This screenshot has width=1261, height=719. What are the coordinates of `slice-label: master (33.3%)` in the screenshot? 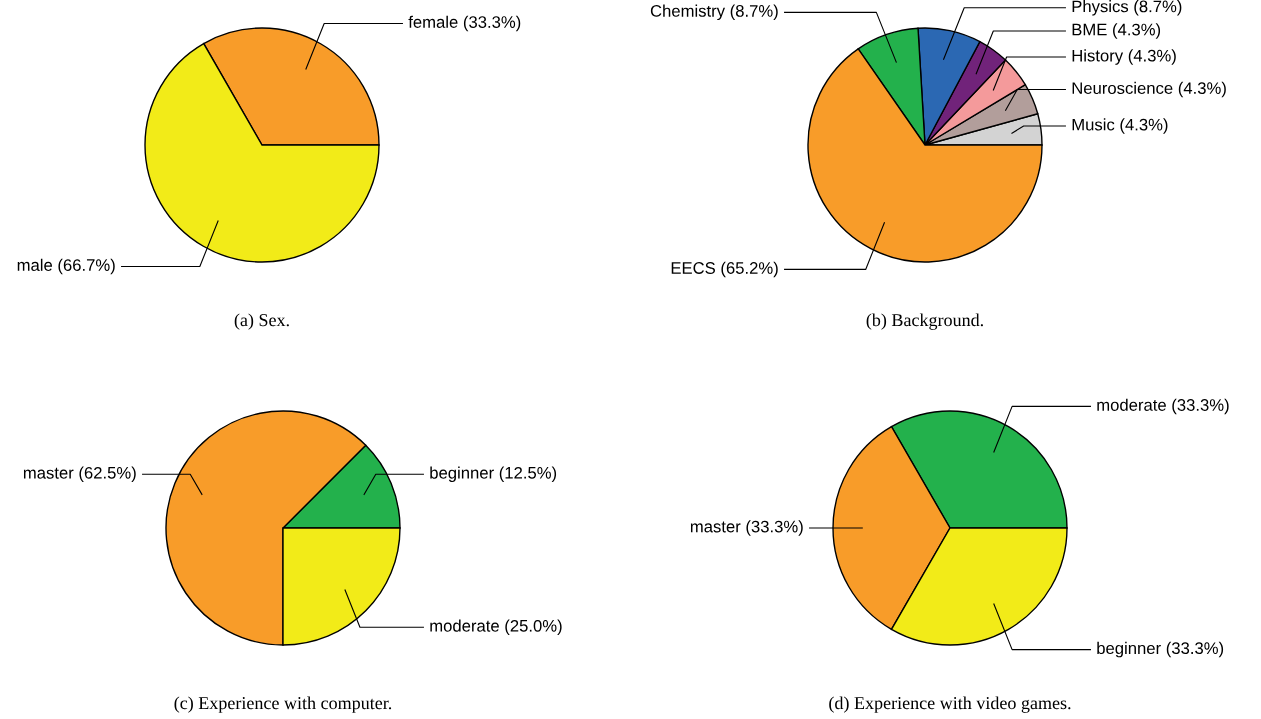 It's located at (746, 528).